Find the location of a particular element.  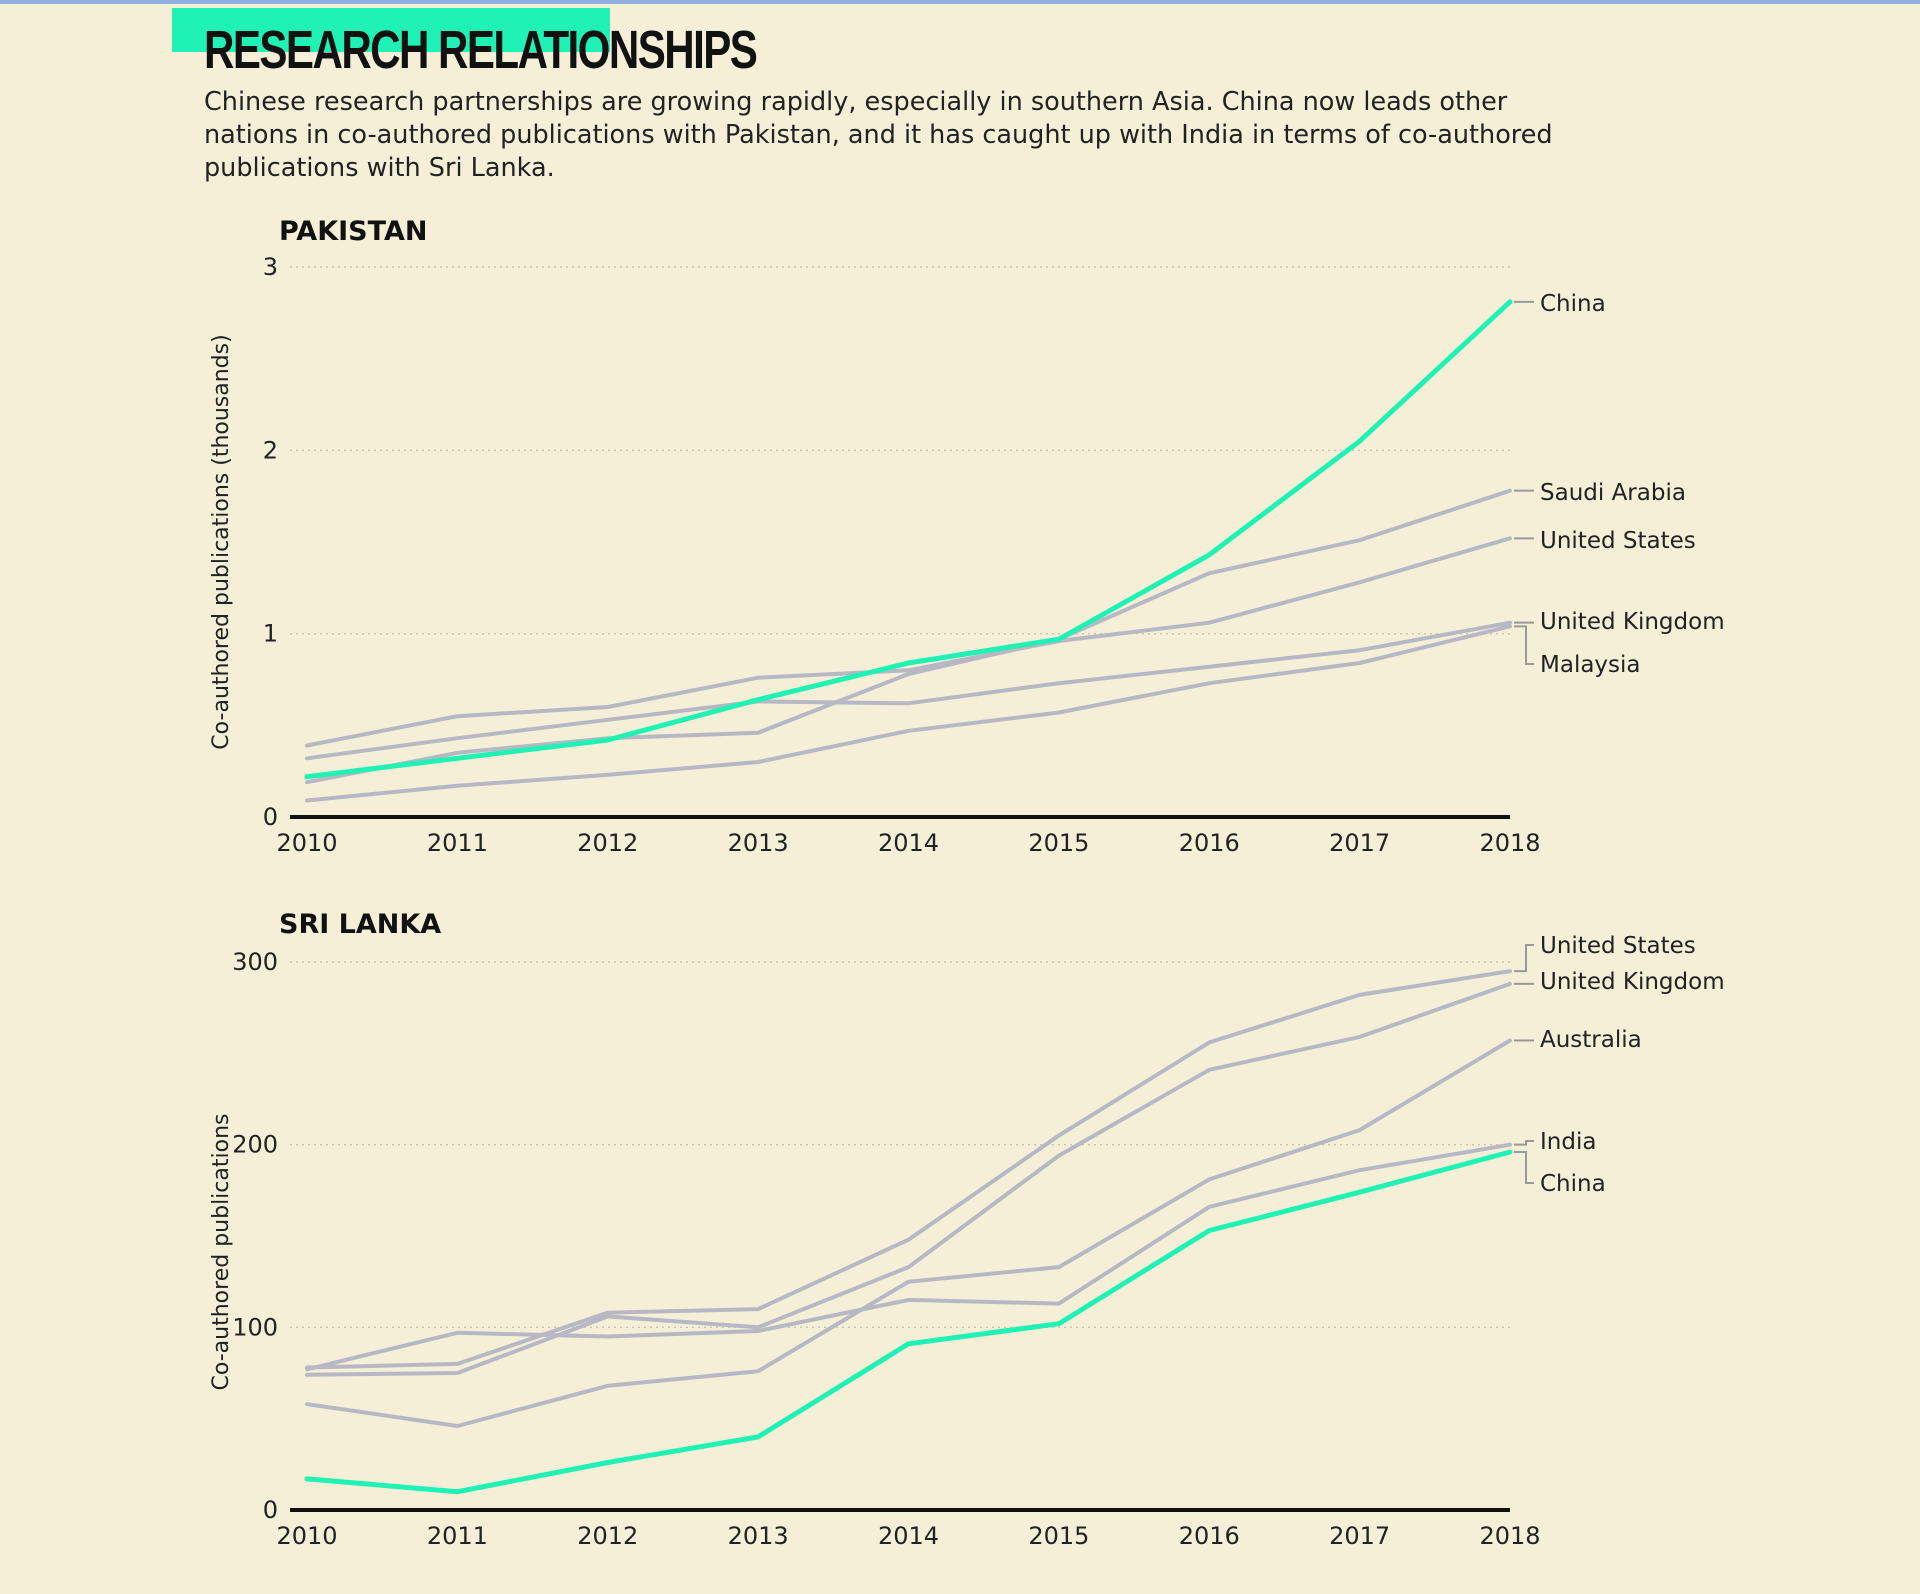

pakistan-label-leader-malaysia is located at coordinates (1524, 645).